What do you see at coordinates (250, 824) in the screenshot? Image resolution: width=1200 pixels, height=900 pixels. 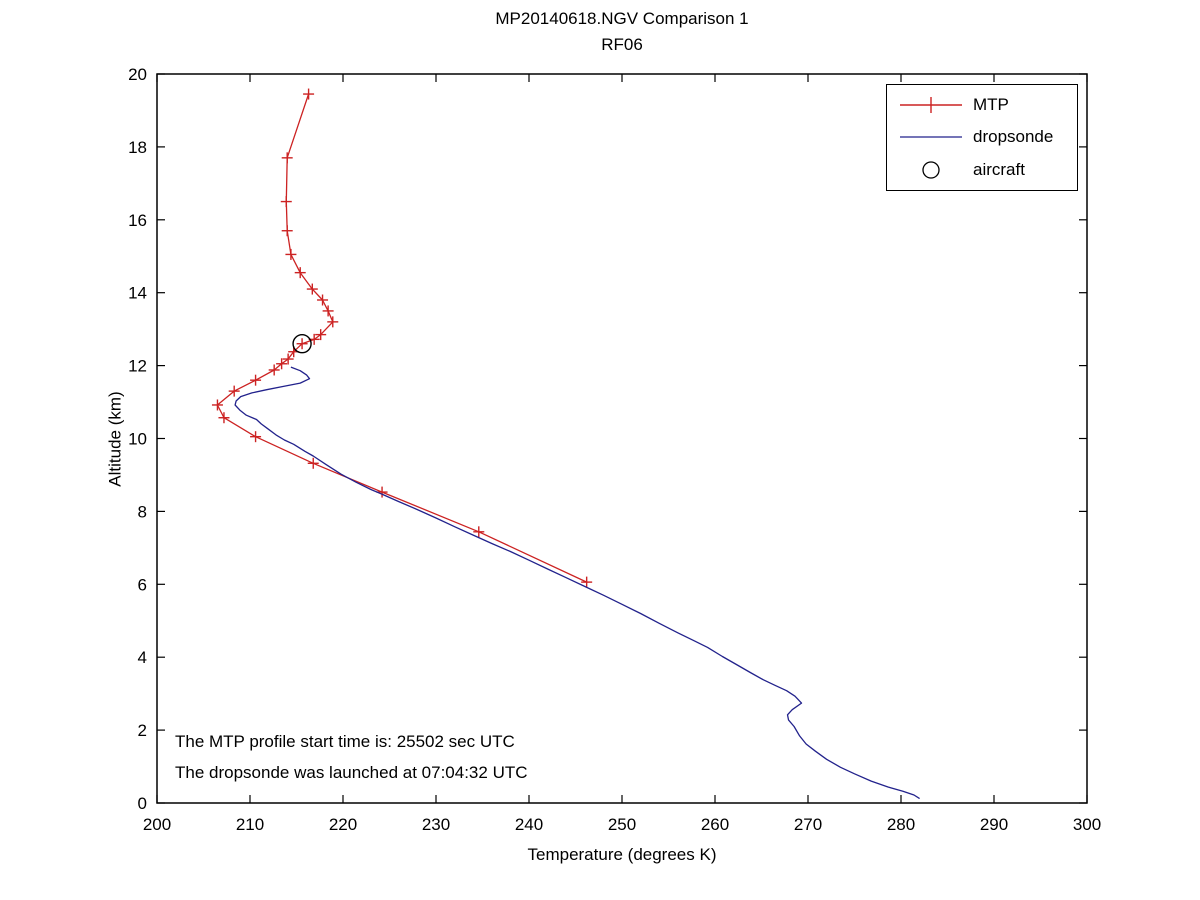 I see `svg-text: 210` at bounding box center [250, 824].